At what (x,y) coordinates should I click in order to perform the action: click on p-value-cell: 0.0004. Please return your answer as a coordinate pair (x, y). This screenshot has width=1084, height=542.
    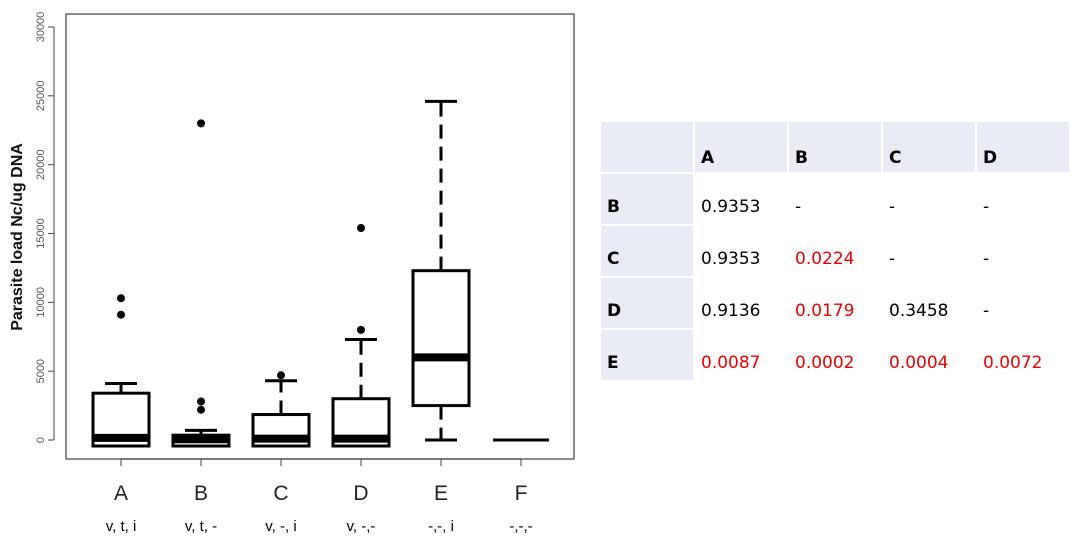
    Looking at the image, I should click on (929, 355).